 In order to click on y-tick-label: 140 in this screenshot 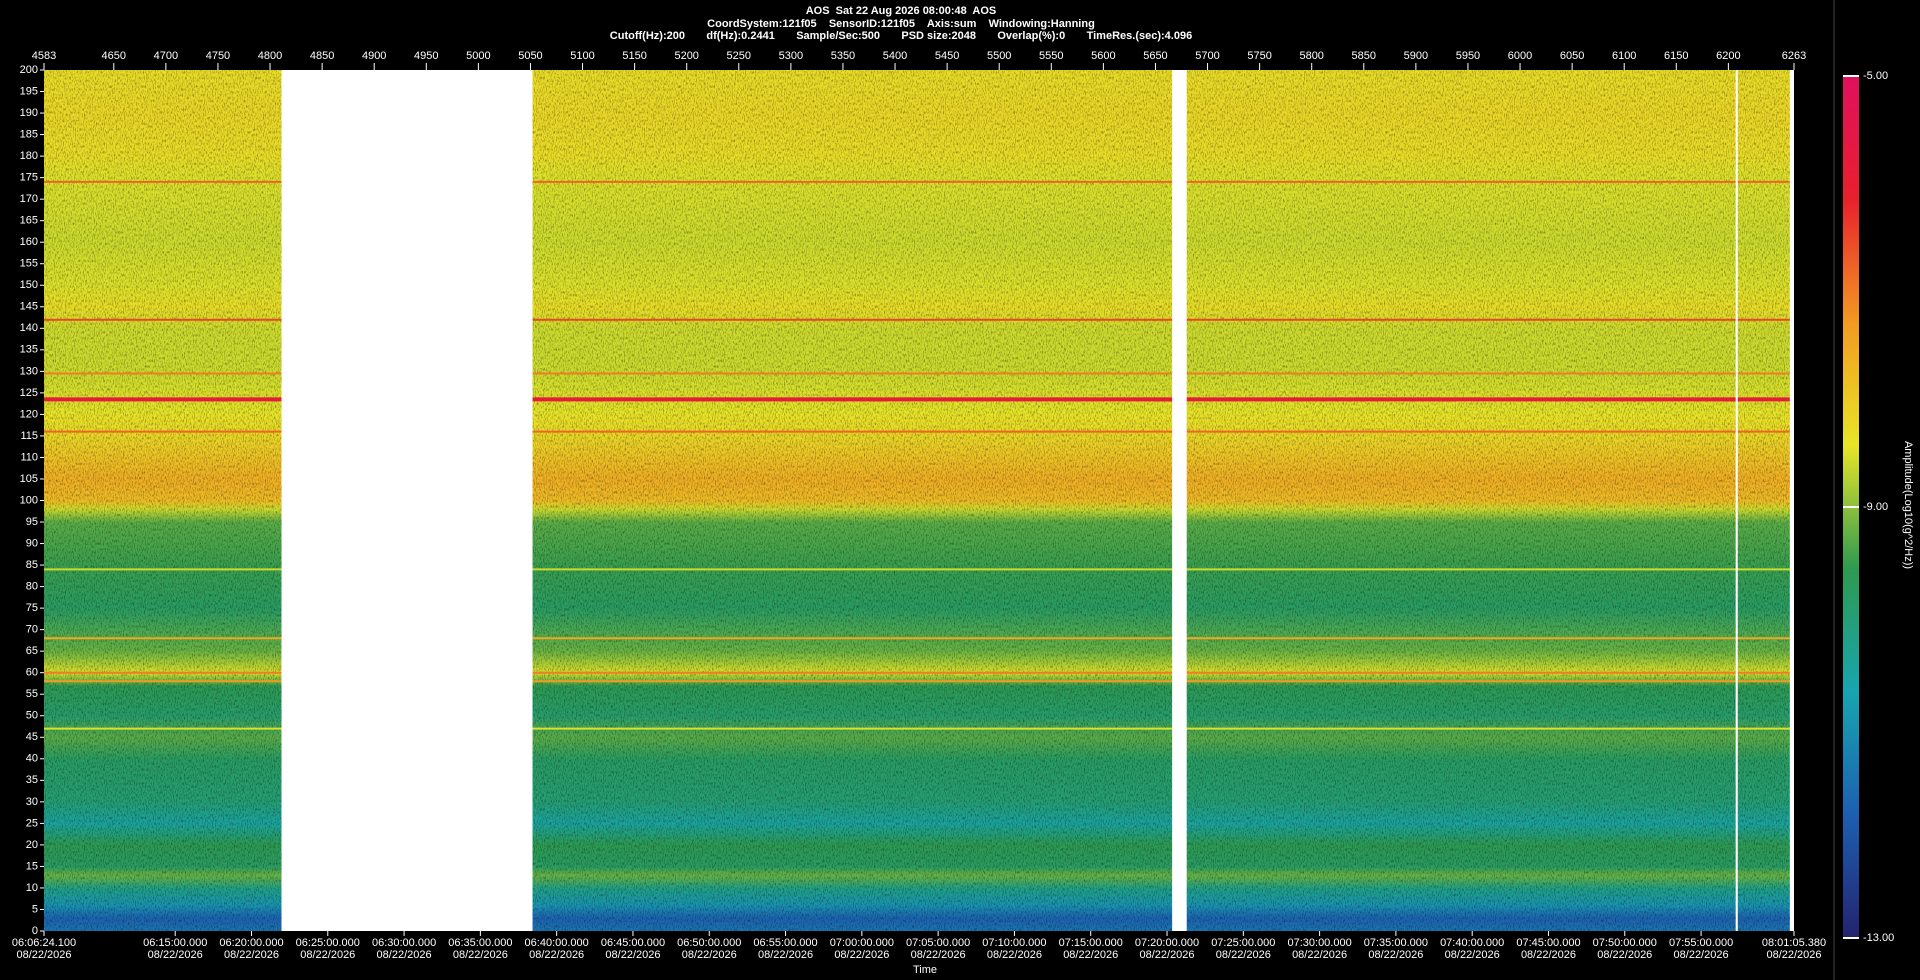, I will do `click(29, 328)`.